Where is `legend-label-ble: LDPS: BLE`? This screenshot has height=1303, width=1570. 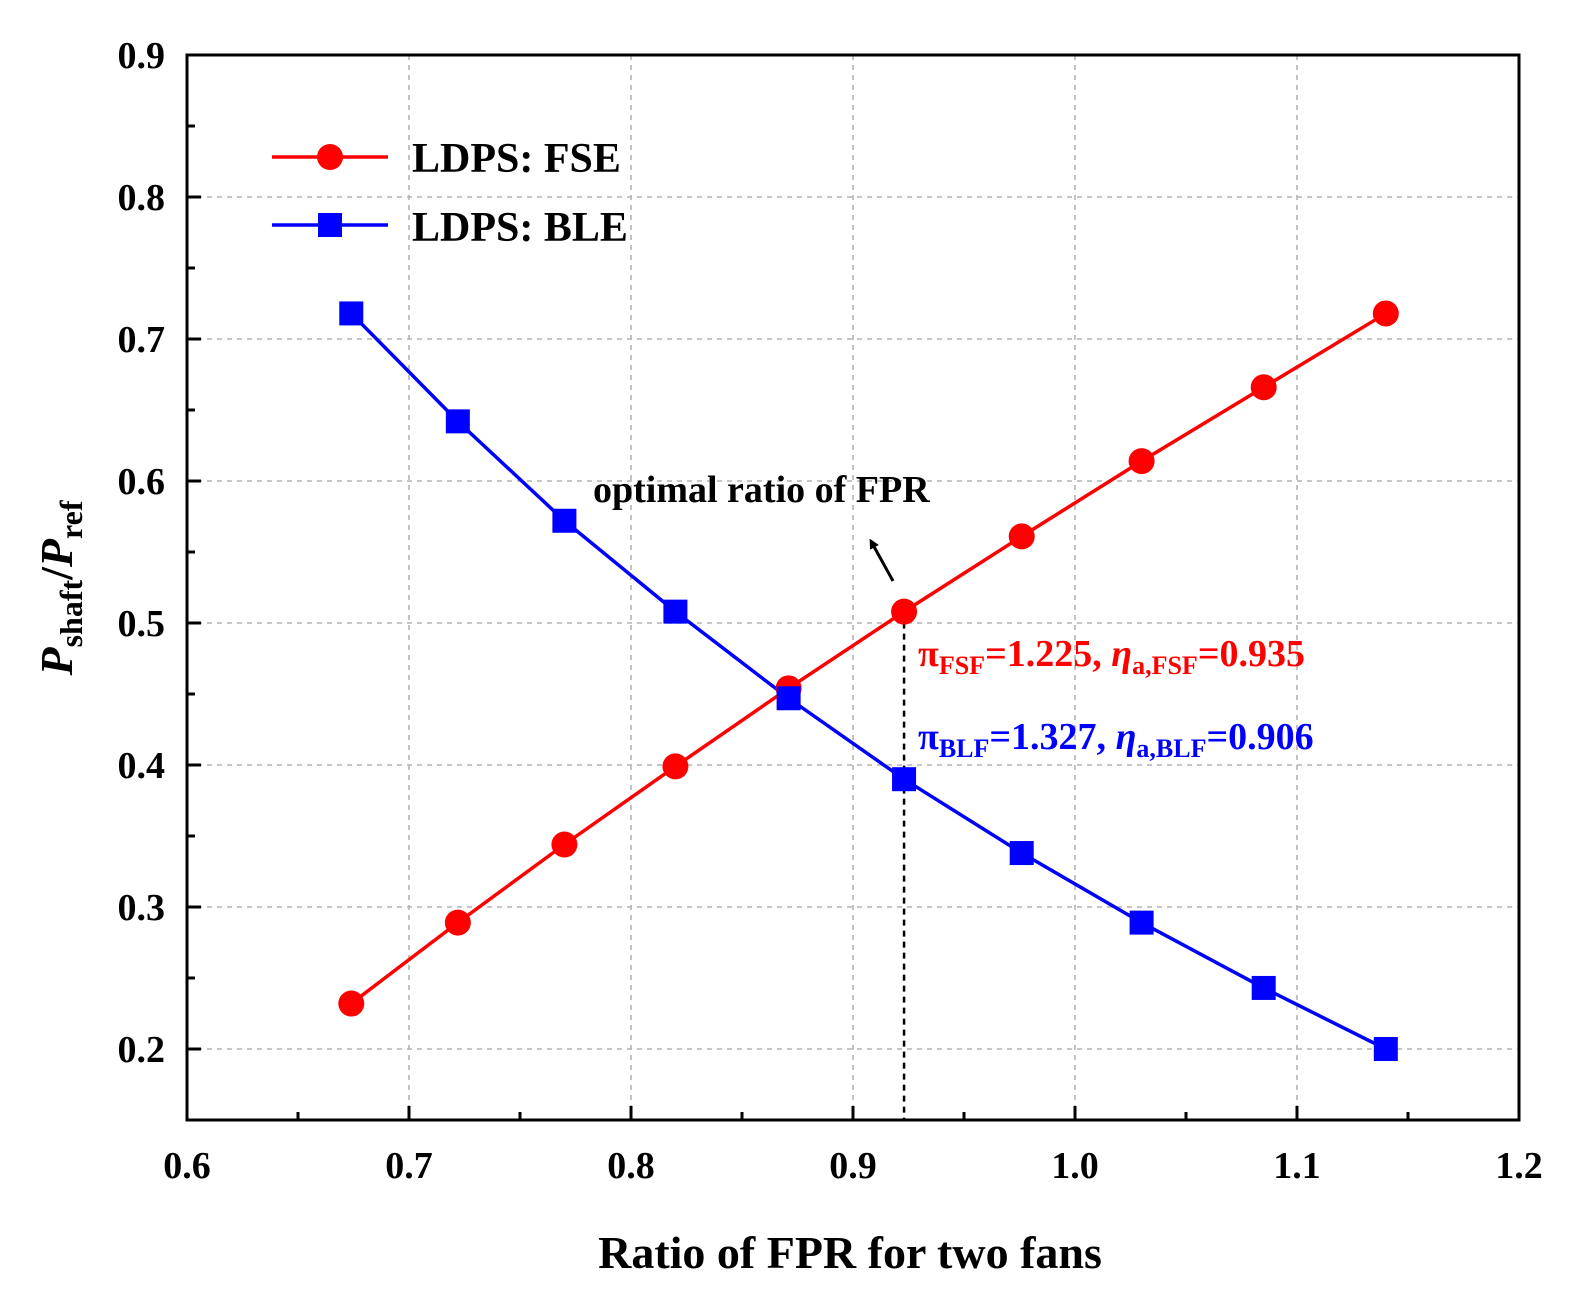
legend-label-ble: LDPS: BLE is located at coordinates (520, 228).